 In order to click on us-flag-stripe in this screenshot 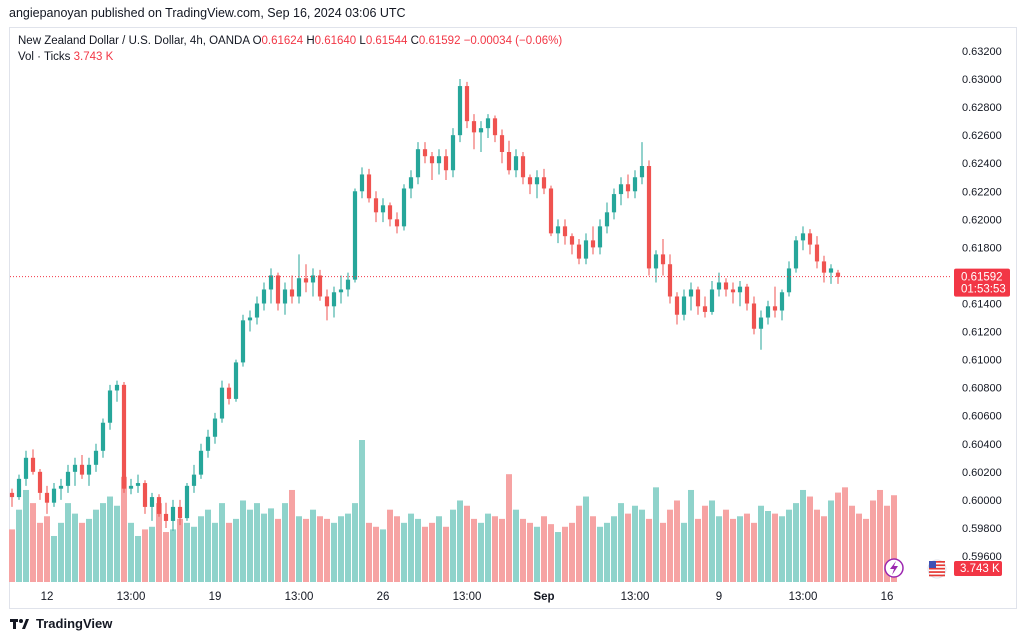, I will do `click(937, 572)`.